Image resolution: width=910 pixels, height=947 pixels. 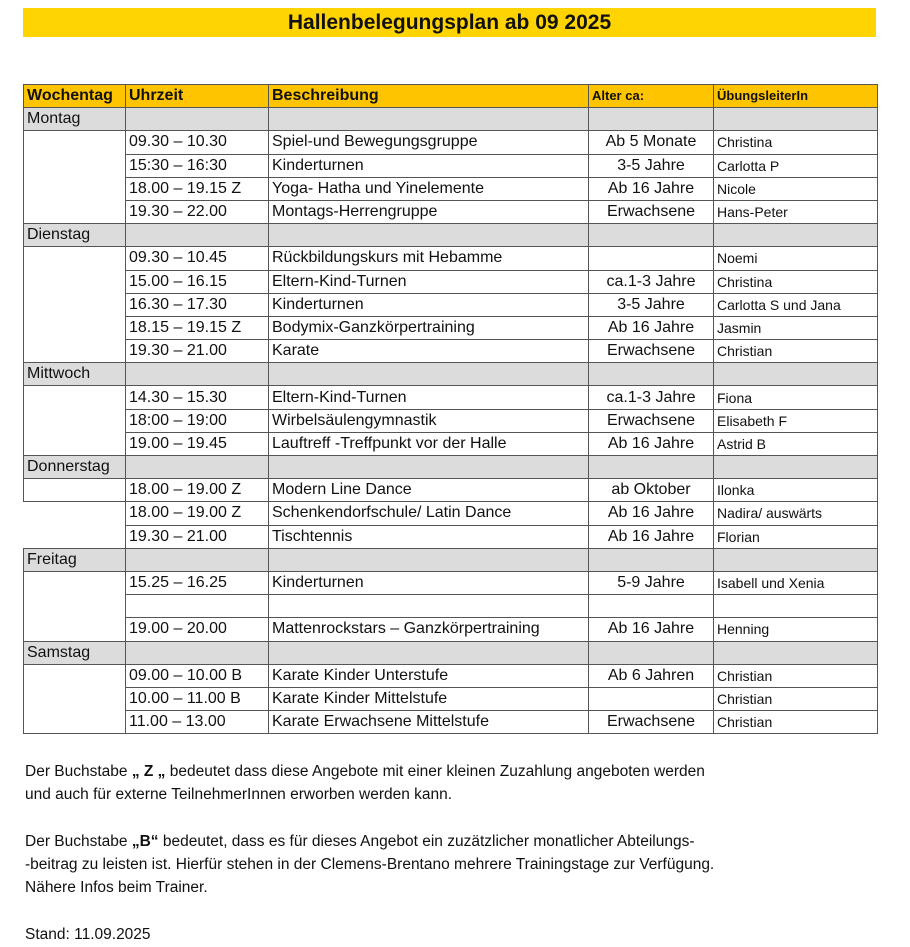 What do you see at coordinates (116, 887) in the screenshot?
I see `note-text: Nähere Infos beim Trainer.` at bounding box center [116, 887].